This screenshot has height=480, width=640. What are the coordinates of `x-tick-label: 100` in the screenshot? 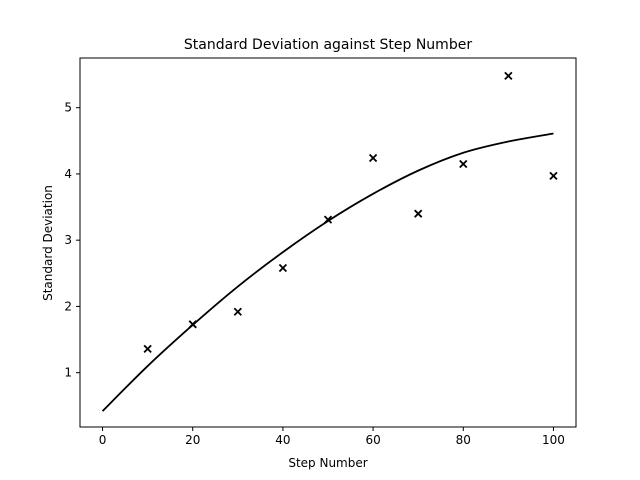 It's located at (553, 440).